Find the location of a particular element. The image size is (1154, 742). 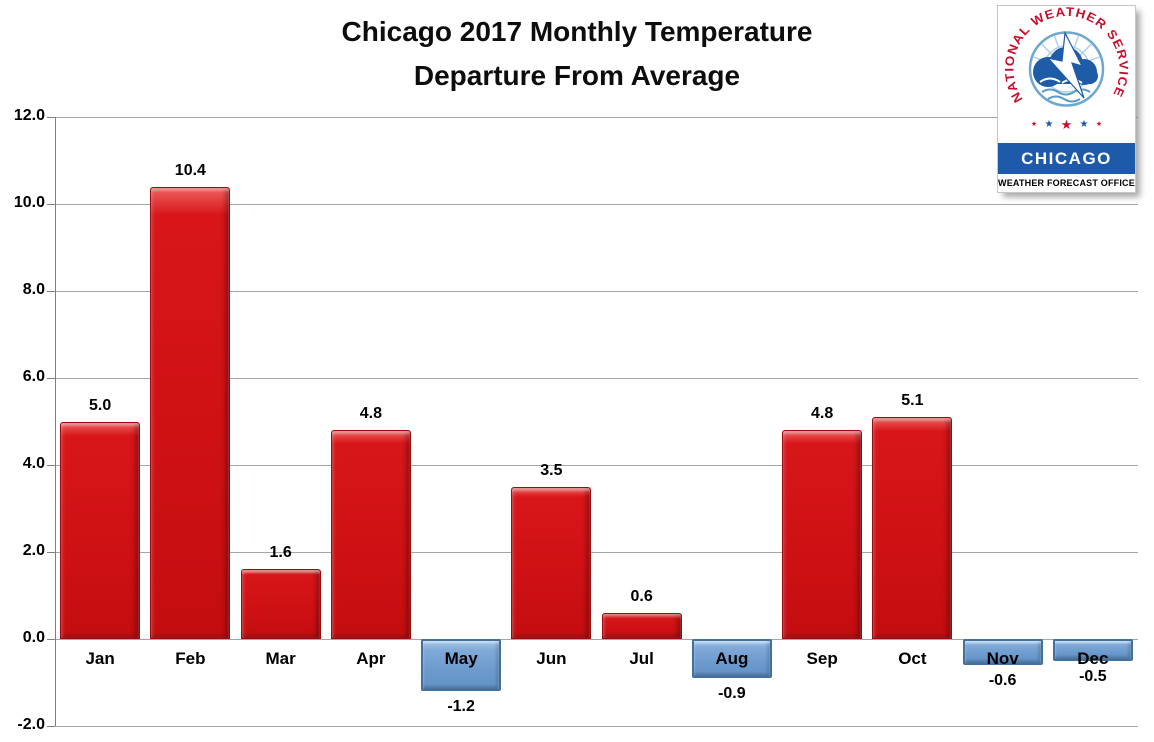

bar-feb is located at coordinates (190, 412).